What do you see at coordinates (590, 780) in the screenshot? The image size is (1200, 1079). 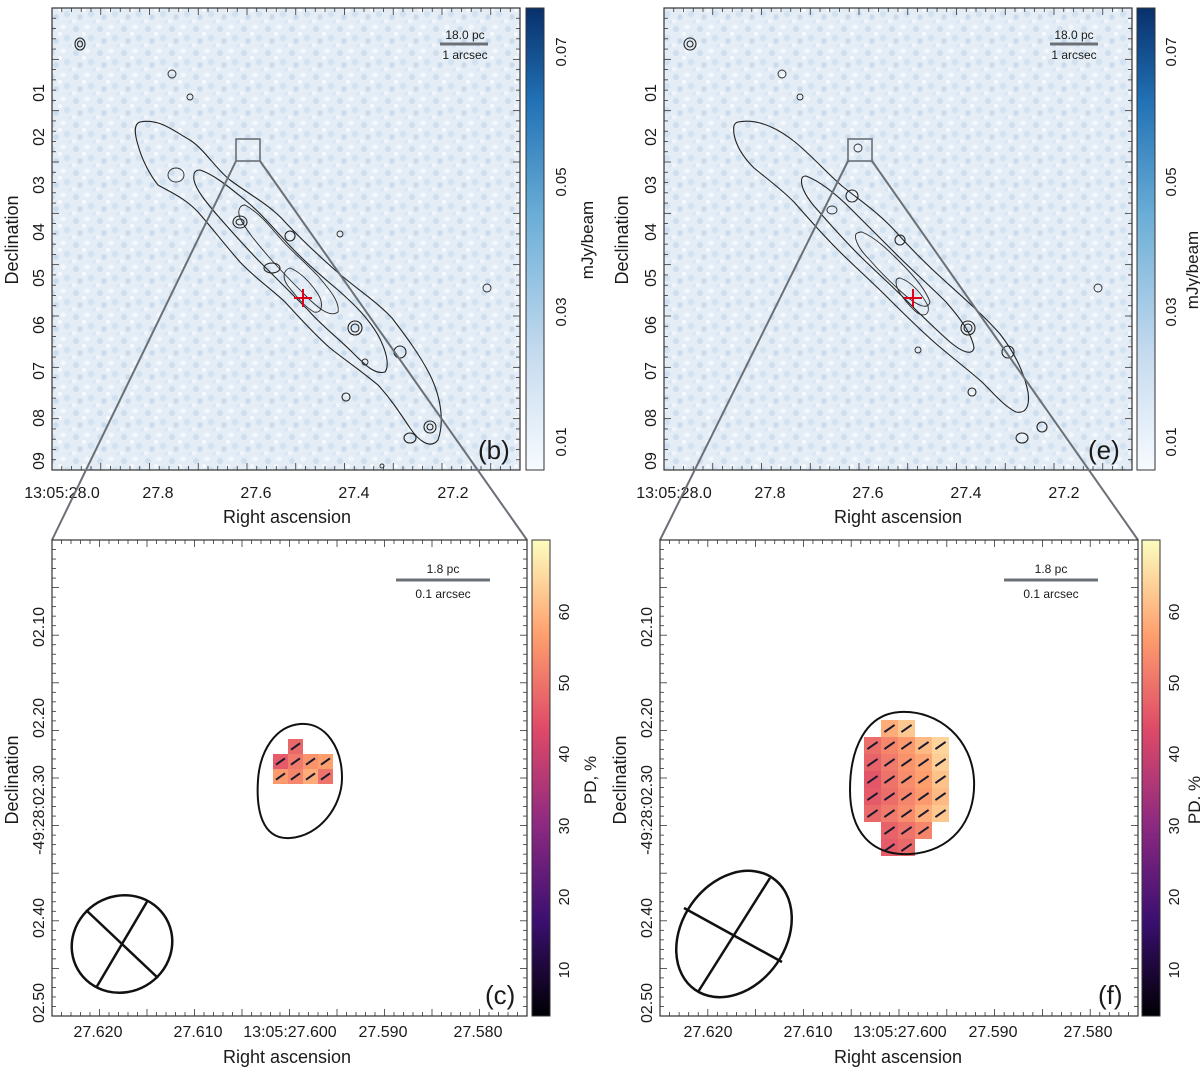 I see `colorbar-c-label: PD, %` at bounding box center [590, 780].